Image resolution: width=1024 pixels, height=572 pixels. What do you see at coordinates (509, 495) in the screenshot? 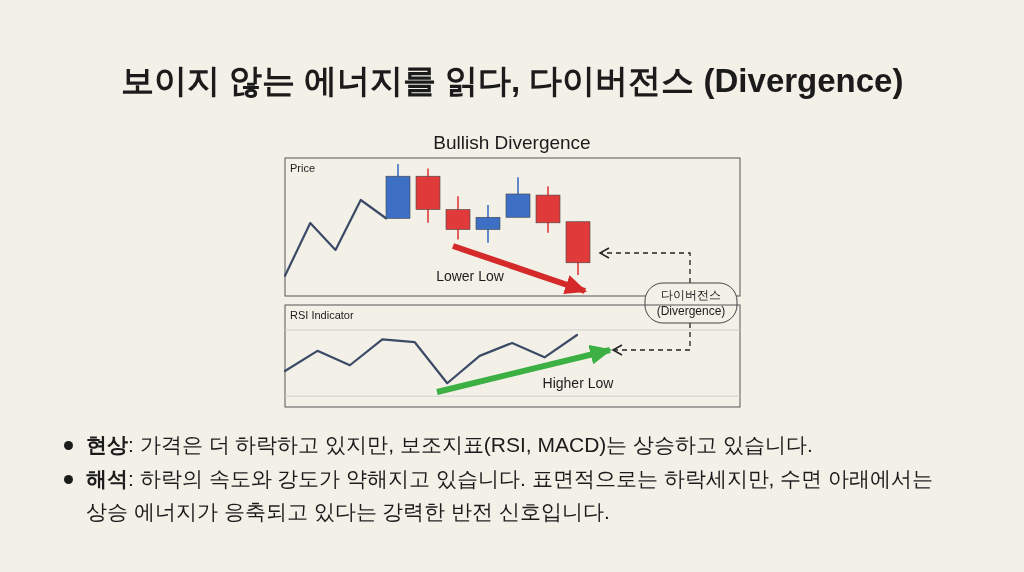
I see `text: 해석: 하락의 속도와 강도가 약해지고 있습니다. 표면적으로는 하락세지만, 수면 아래에서는 상승 에너지가 응축되고 있다는 강력한 반전 신호입니다.` at bounding box center [509, 495].